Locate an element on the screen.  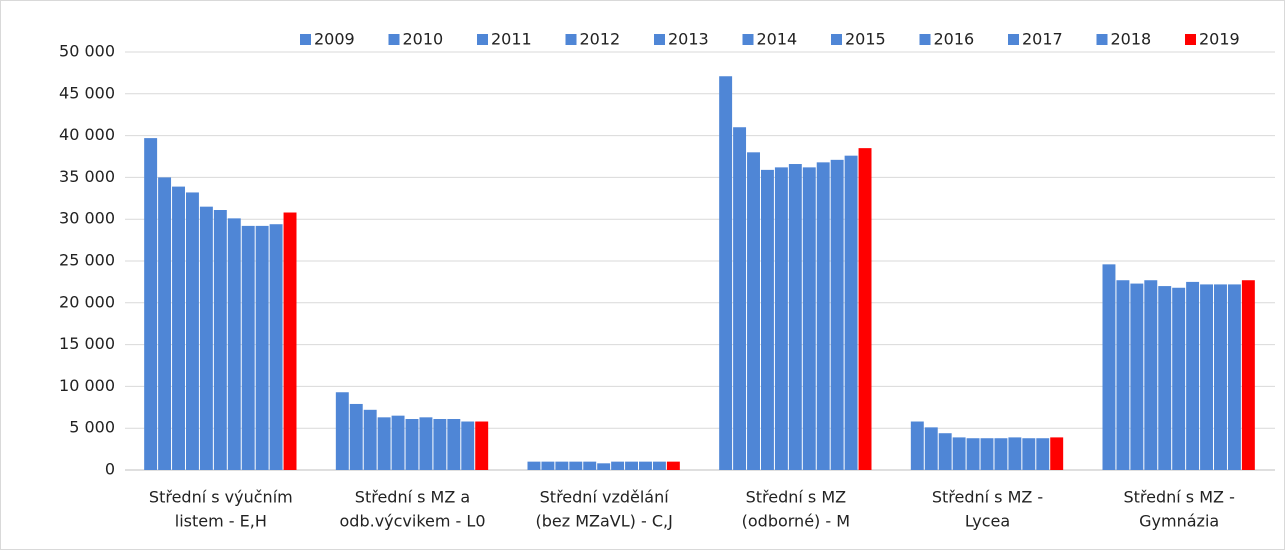
legend-label: 2017 is located at coordinates (1042, 39).